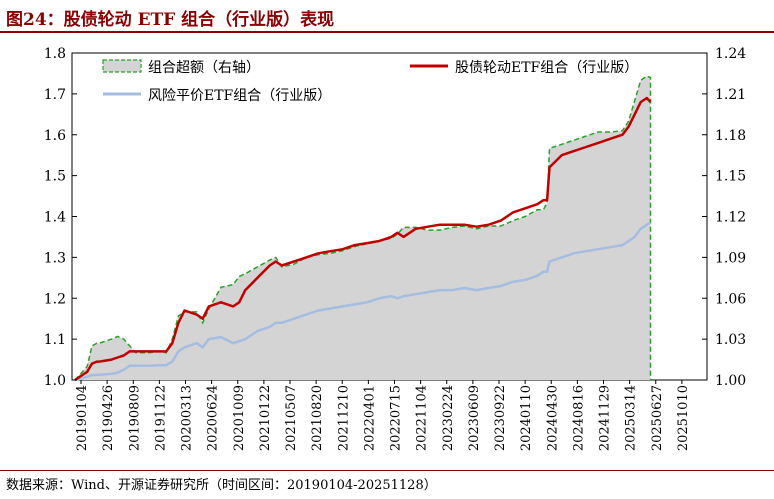  What do you see at coordinates (55, 54) in the screenshot?
I see `left-tick-label: 1.8` at bounding box center [55, 54].